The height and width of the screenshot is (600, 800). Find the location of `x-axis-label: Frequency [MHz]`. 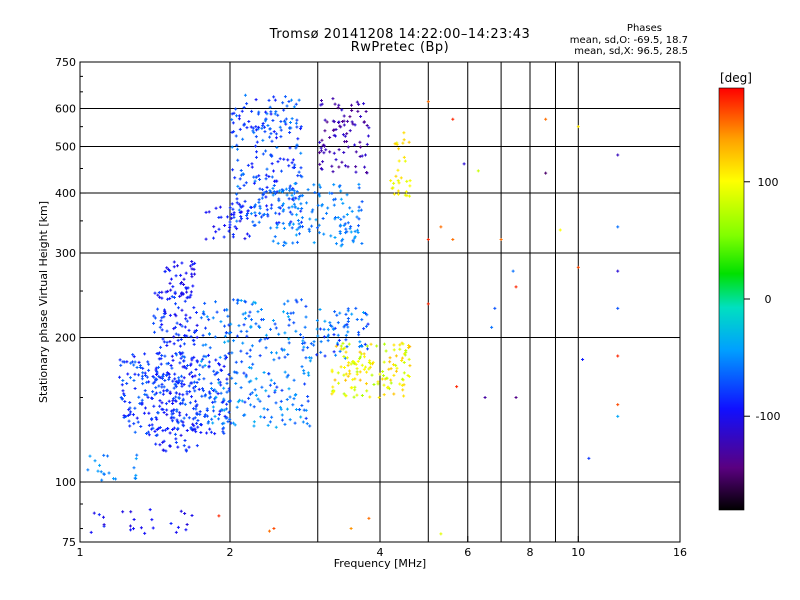

x-axis-label: Frequency [MHz] is located at coordinates (380, 563).